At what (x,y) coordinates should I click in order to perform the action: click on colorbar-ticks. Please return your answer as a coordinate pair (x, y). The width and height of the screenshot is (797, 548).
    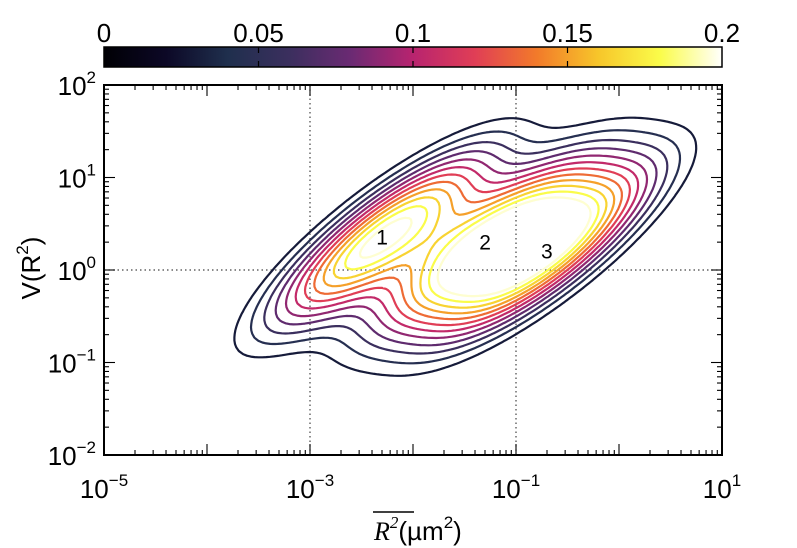
    Looking at the image, I should click on (413, 57).